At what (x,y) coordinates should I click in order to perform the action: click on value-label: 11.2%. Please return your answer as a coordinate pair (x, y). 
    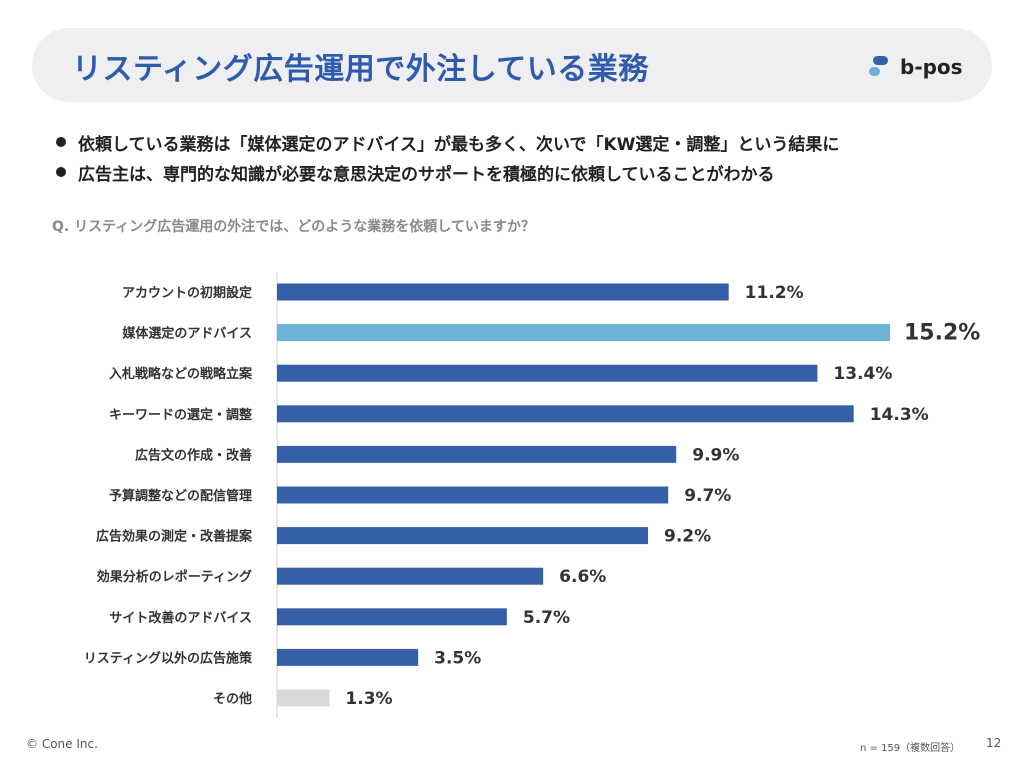
    Looking at the image, I should click on (774, 293).